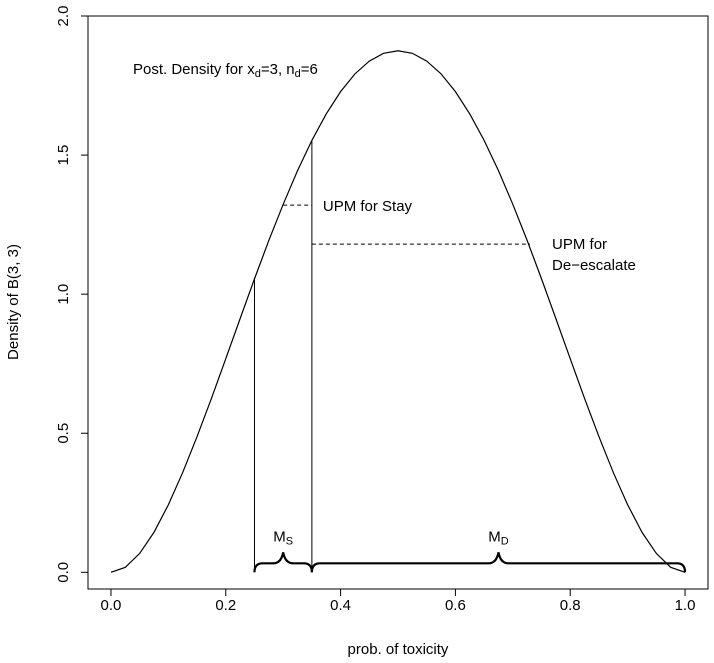 The image size is (714, 663). I want to click on y-tick-label: 0.5, so click(63, 433).